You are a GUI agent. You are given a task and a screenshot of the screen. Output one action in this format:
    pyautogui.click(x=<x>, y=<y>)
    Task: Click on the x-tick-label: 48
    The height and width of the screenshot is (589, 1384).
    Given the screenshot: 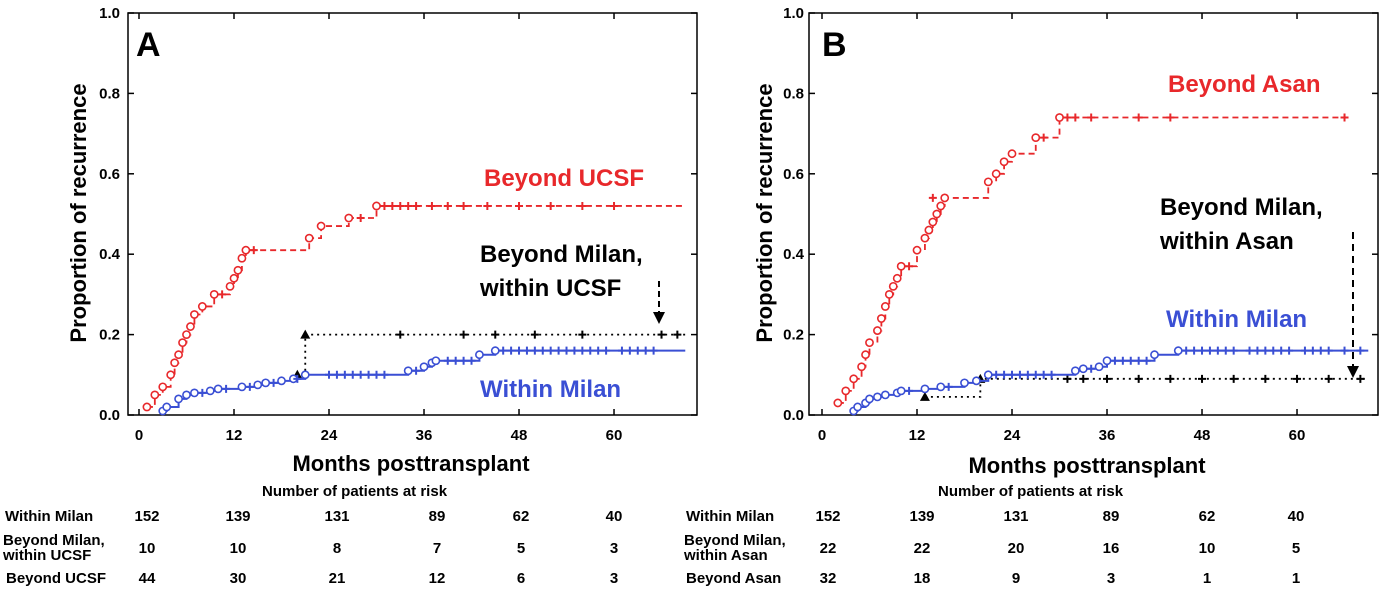 What is the action you would take?
    pyautogui.click(x=1202, y=435)
    